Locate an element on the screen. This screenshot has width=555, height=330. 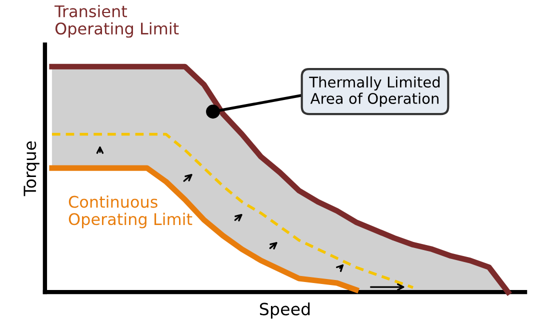
series-label: Transient Operating Limit is located at coordinates (116, 21).